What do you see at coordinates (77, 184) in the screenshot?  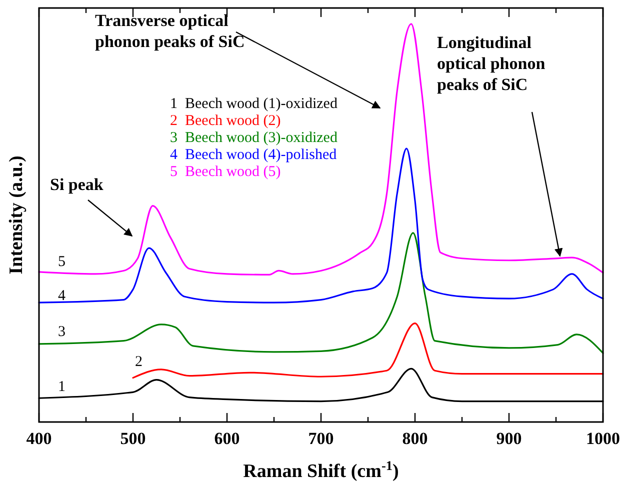 I see `annotation: Si peak` at bounding box center [77, 184].